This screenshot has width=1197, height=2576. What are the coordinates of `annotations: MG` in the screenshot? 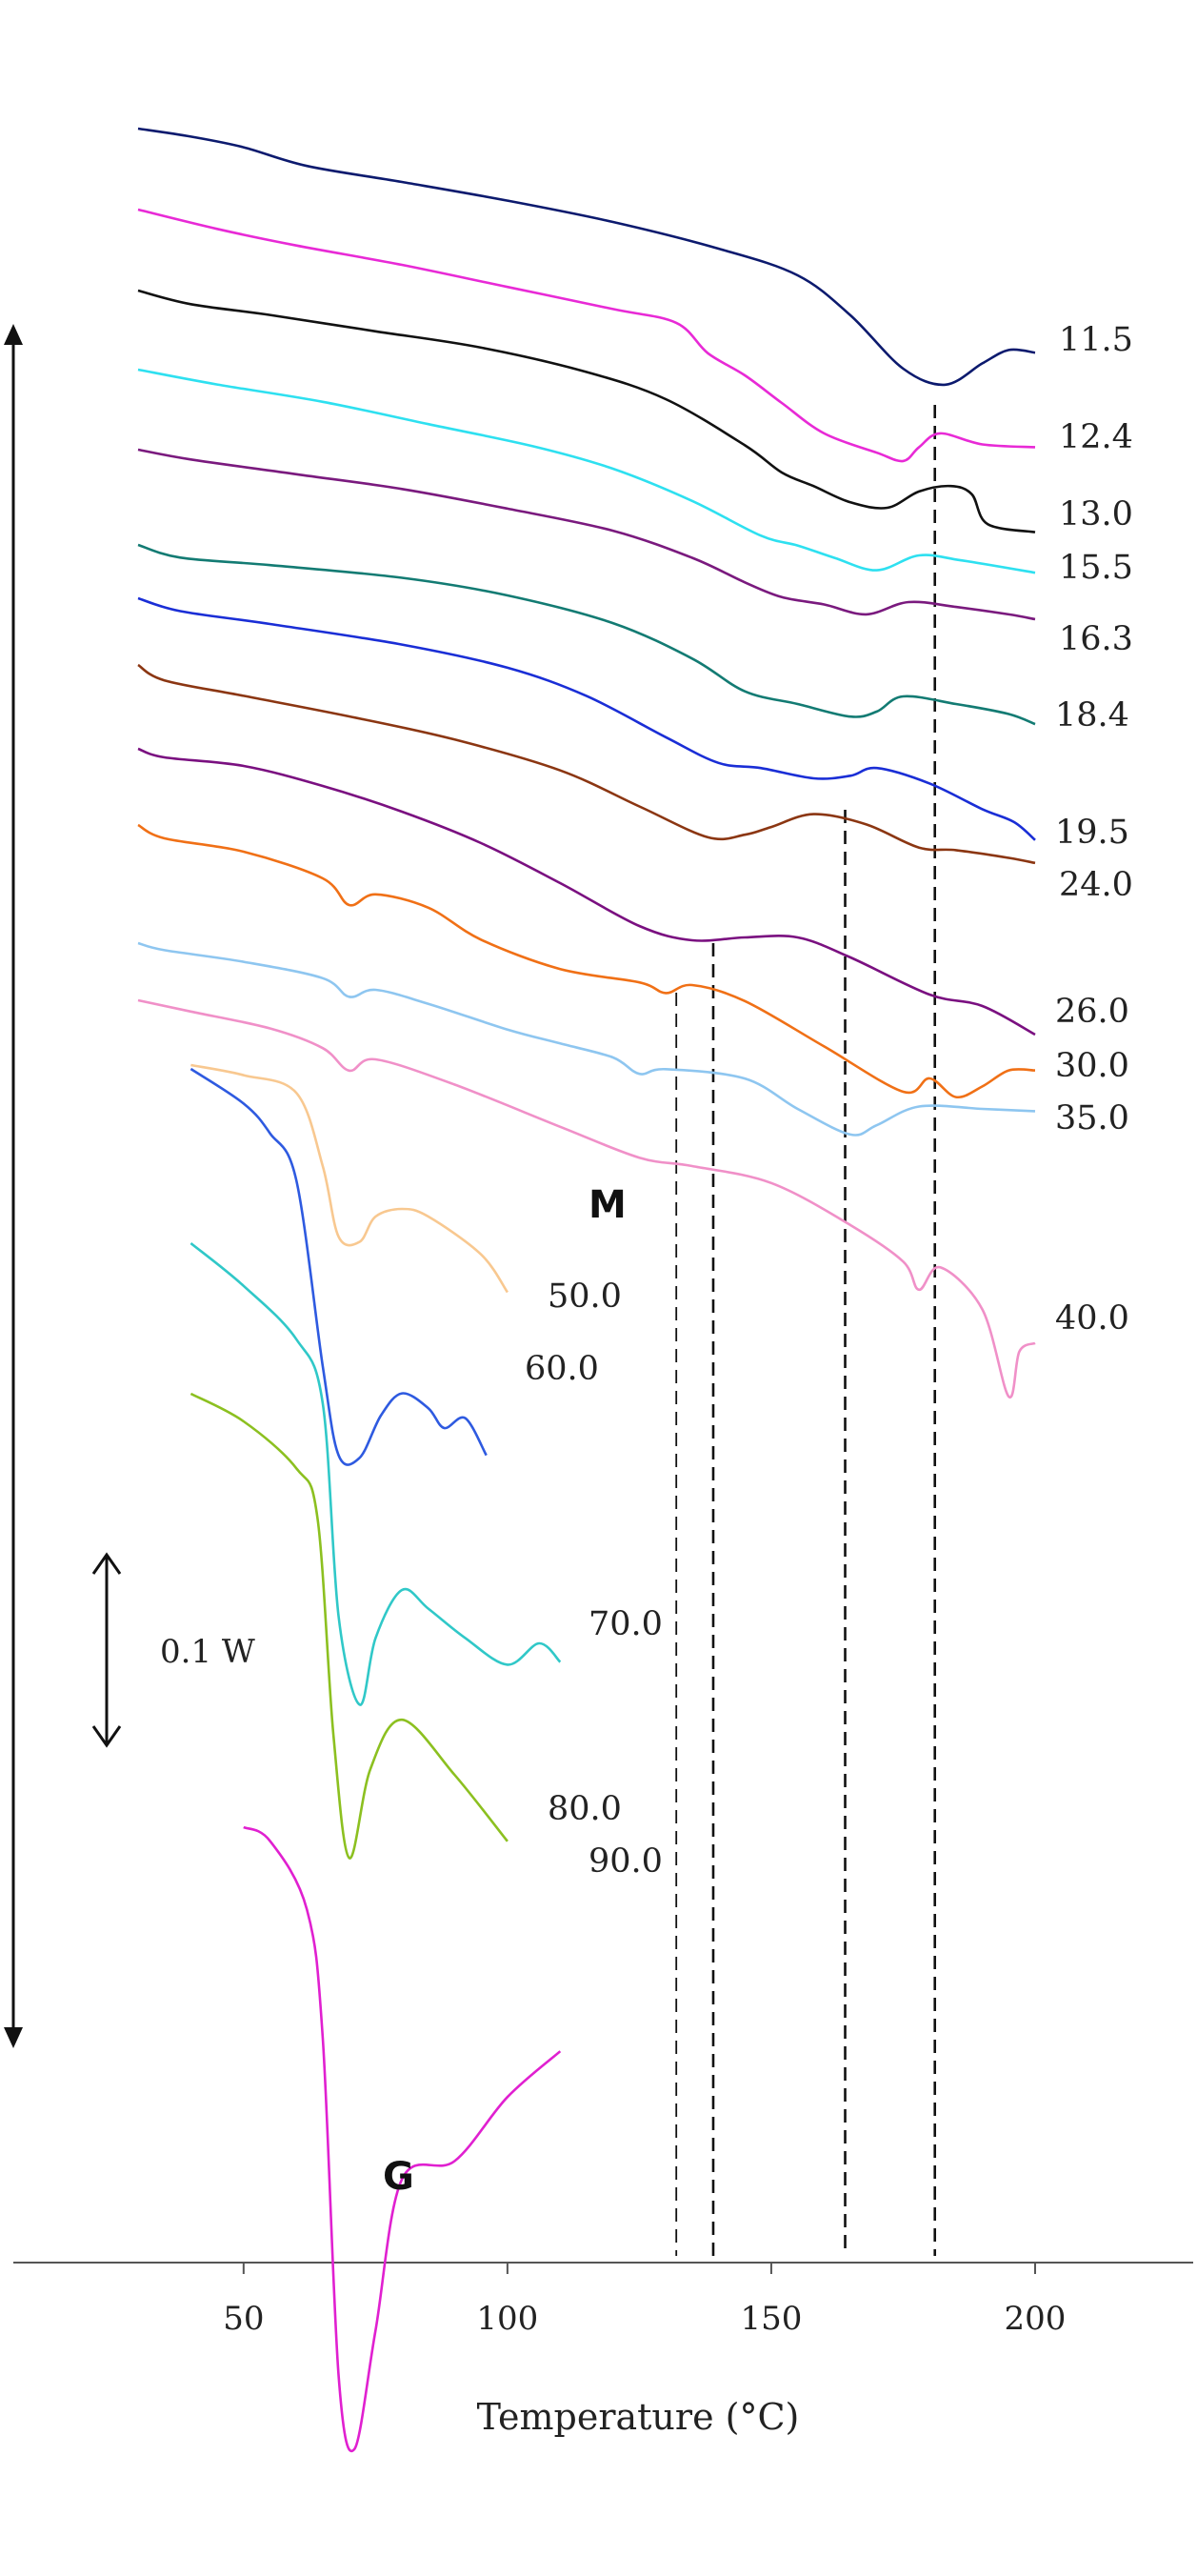 It's located at (505, 1691).